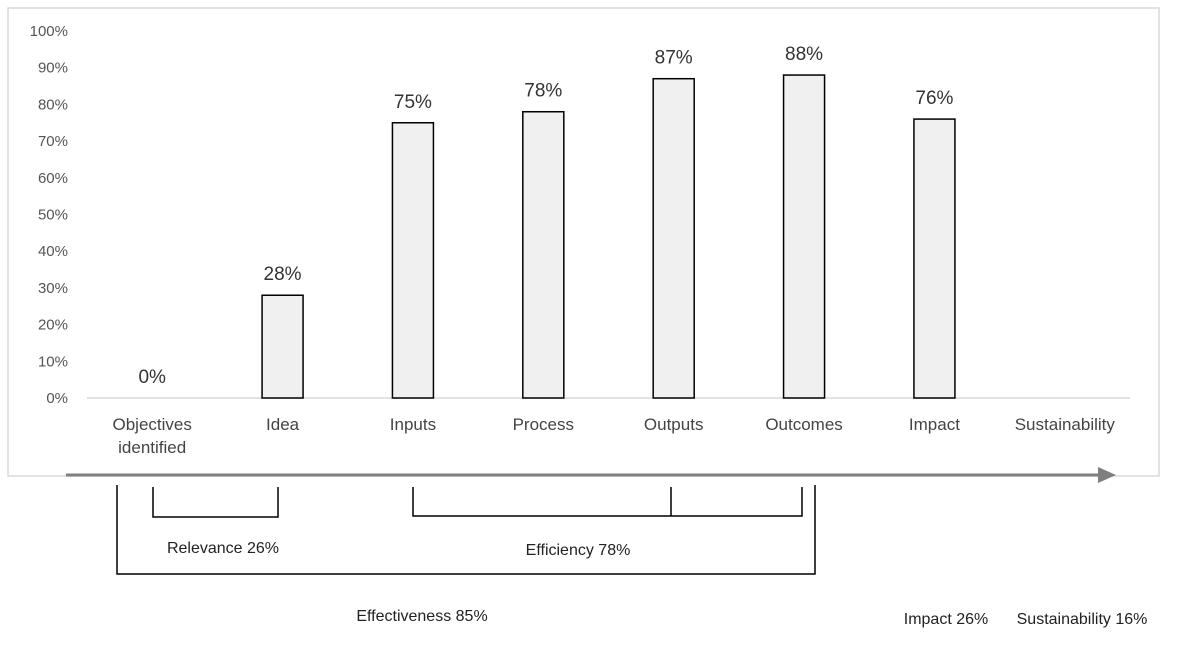 The width and height of the screenshot is (1188, 647). What do you see at coordinates (49, 31) in the screenshot?
I see `y-tick-label: 100%` at bounding box center [49, 31].